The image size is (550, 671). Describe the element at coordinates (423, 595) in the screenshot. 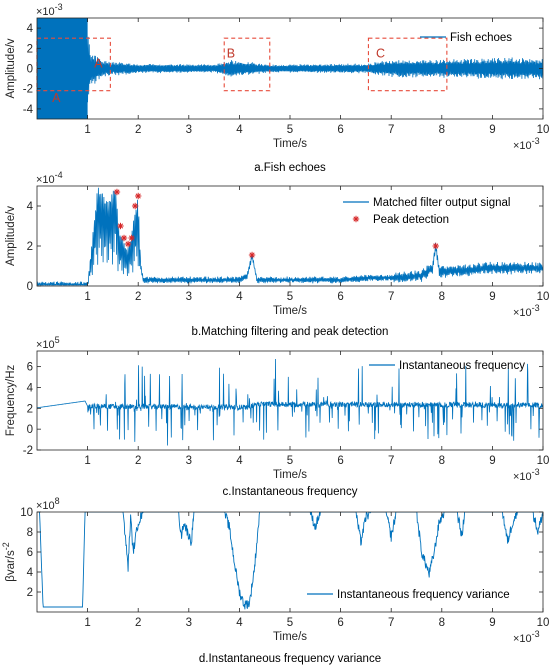

I see `legend-entry: Instantaneous frequency variance` at that location.